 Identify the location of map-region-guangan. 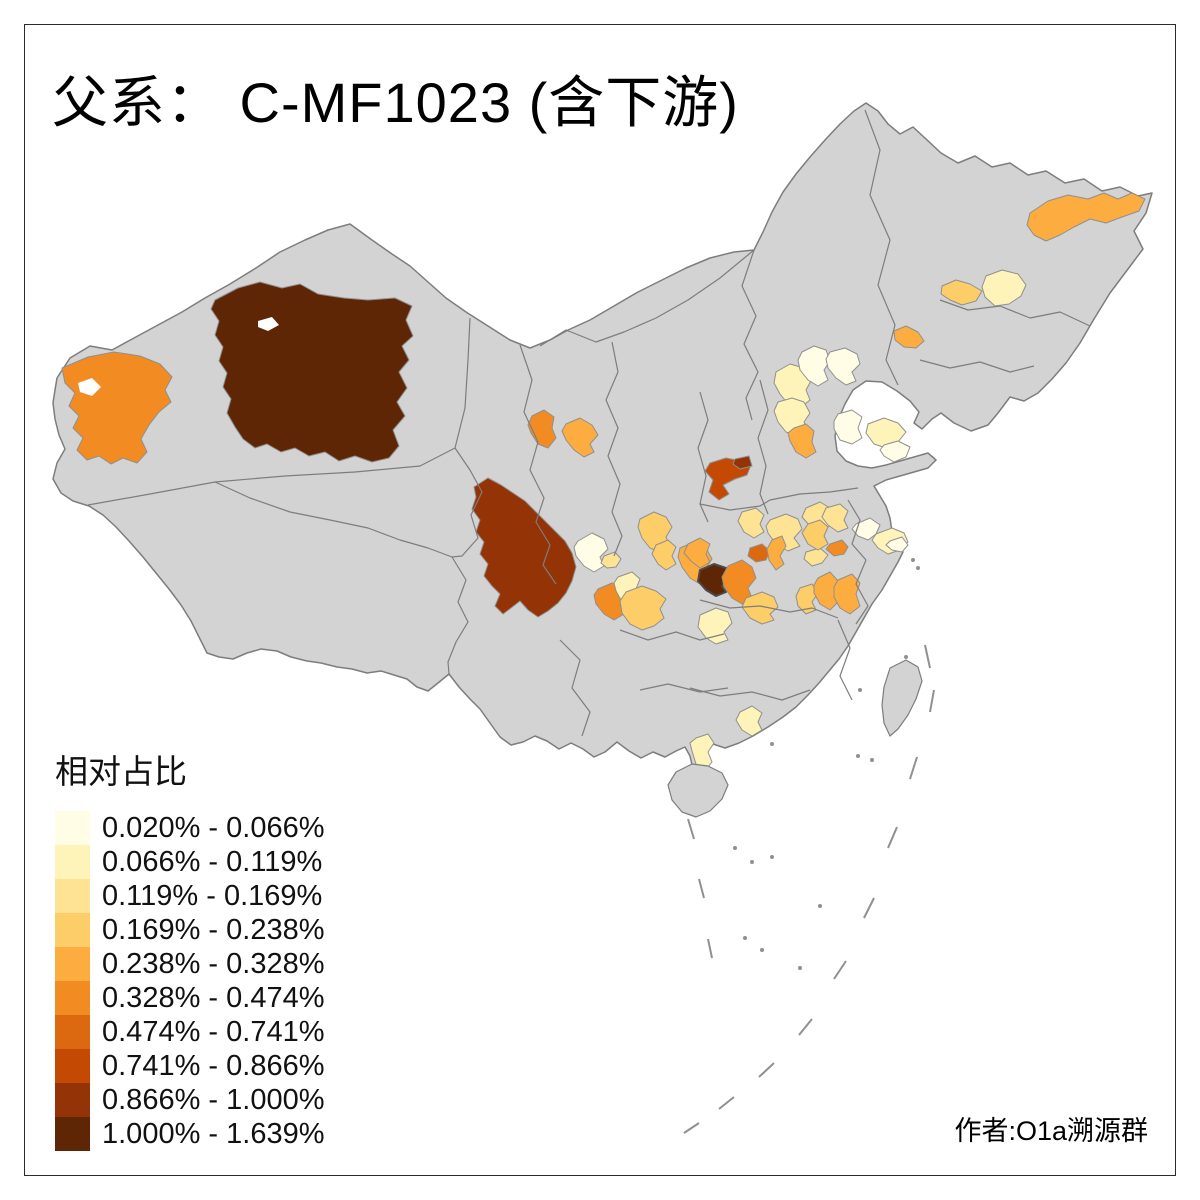
(664, 555).